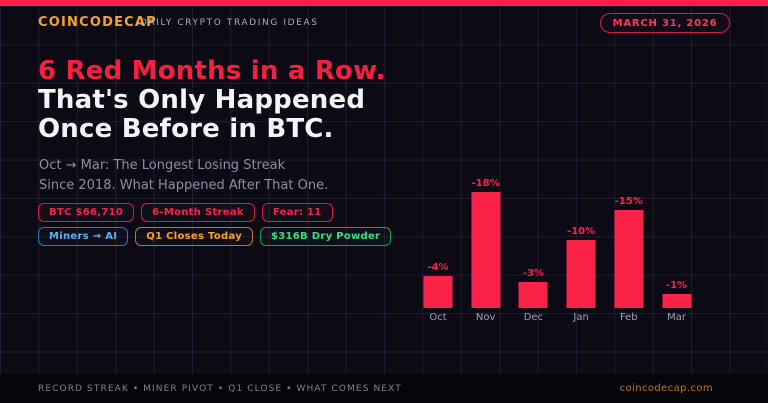 The height and width of the screenshot is (403, 768). What do you see at coordinates (485, 317) in the screenshot?
I see `x-axis-tick-label: Nov` at bounding box center [485, 317].